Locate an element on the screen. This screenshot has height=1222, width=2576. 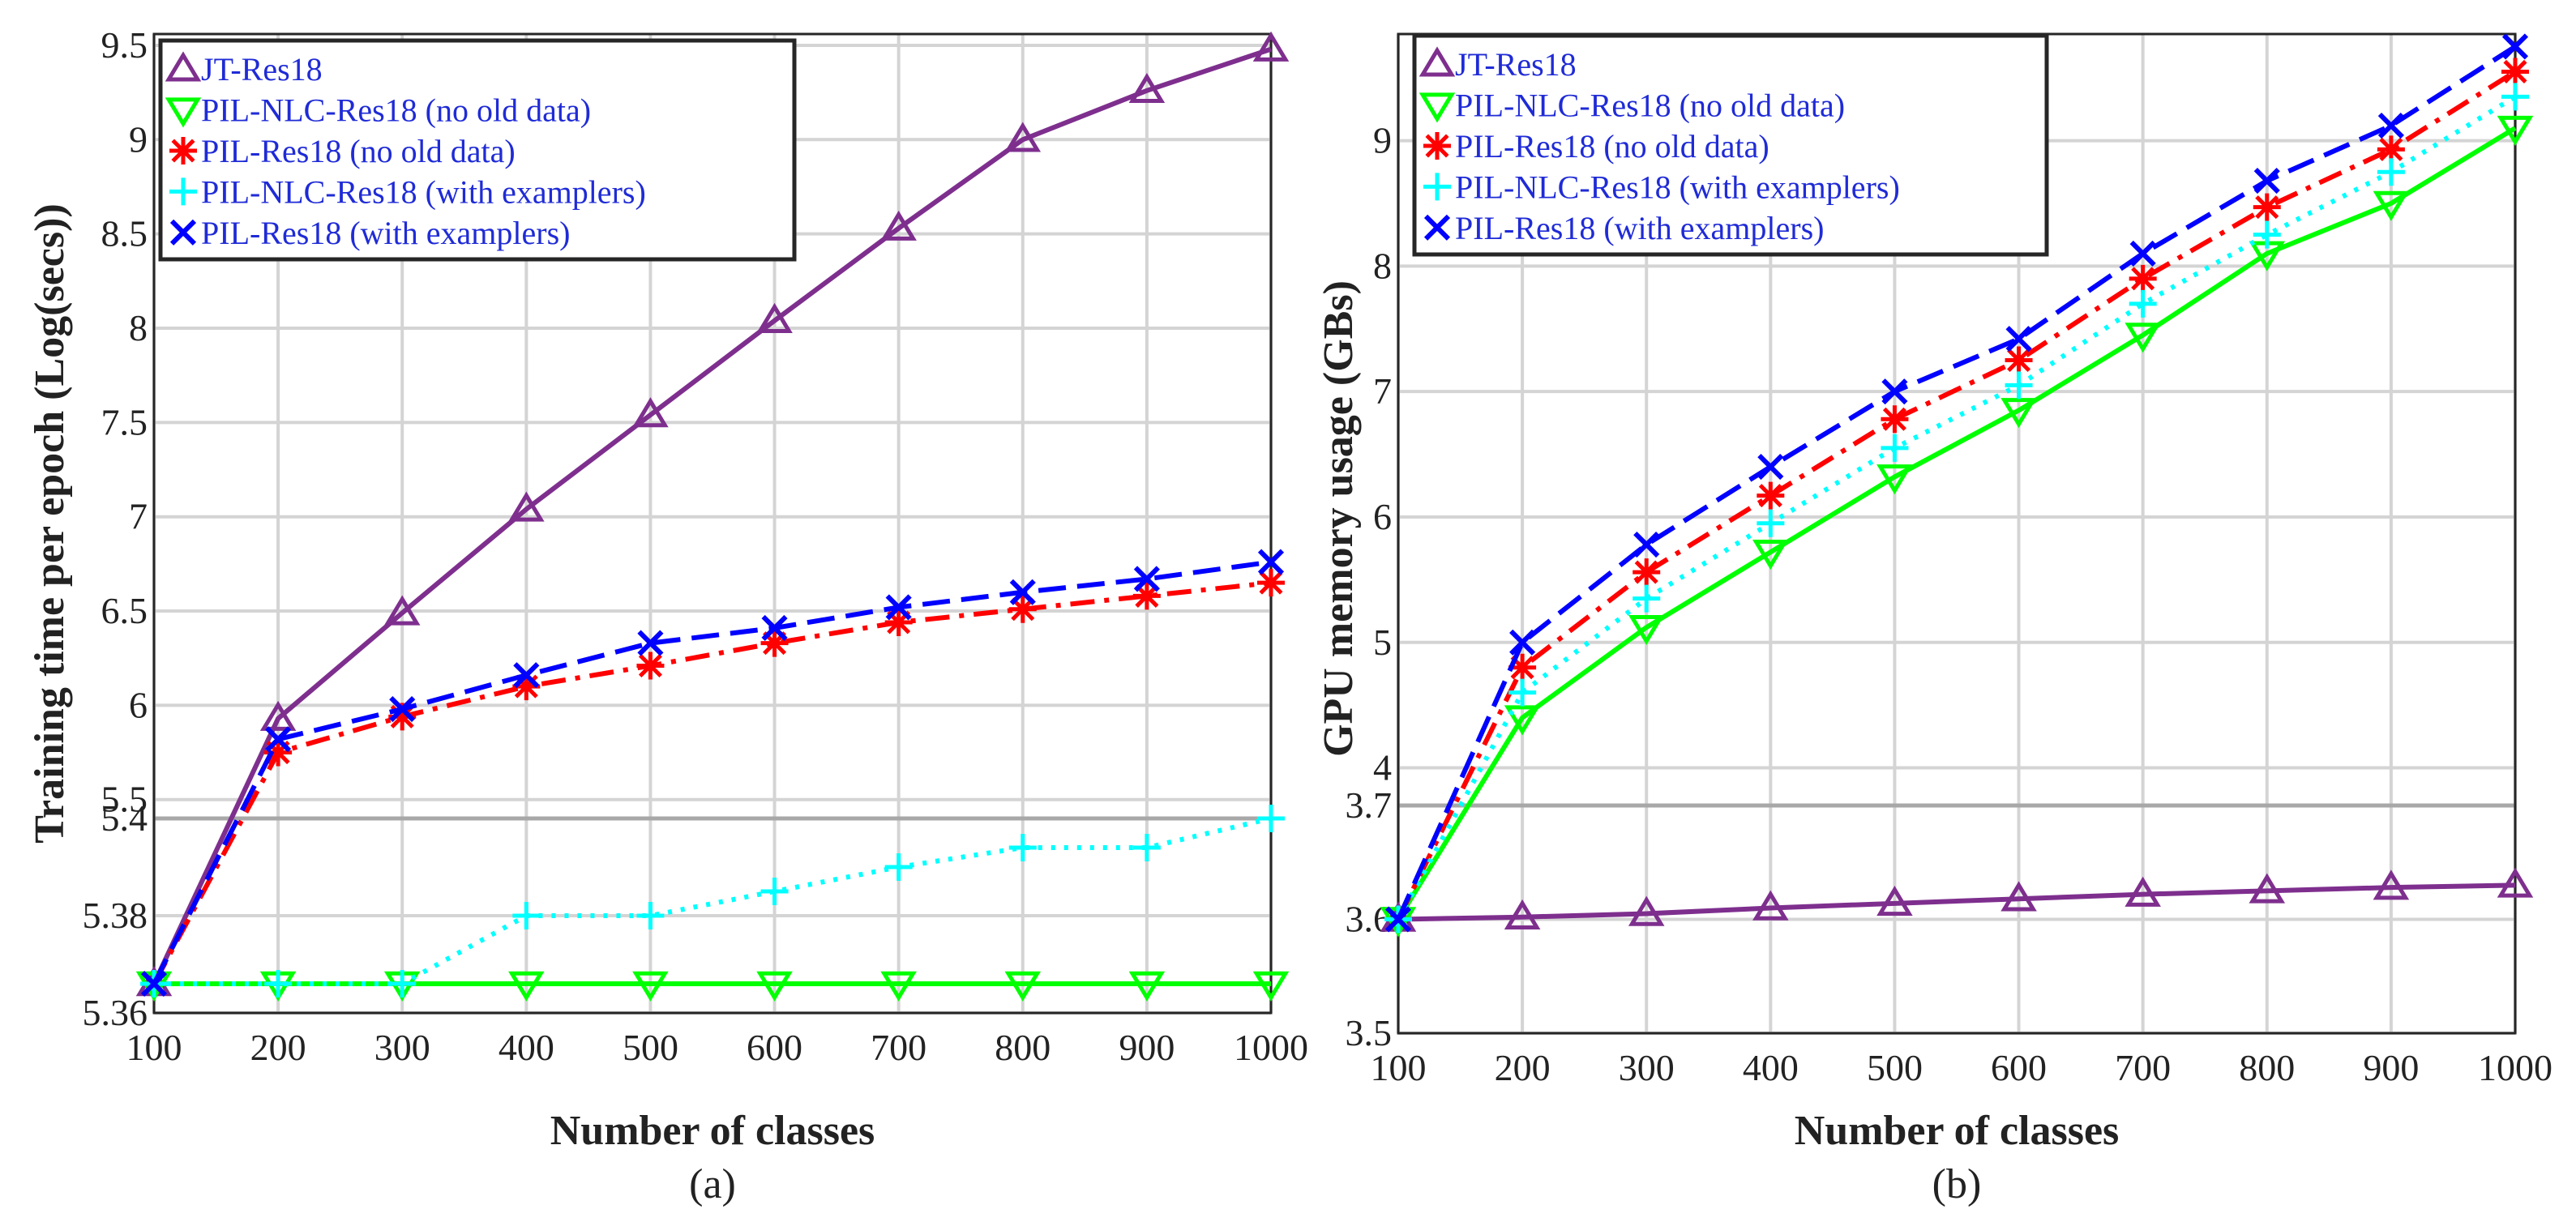
y-tick-label: 7 is located at coordinates (138, 516).